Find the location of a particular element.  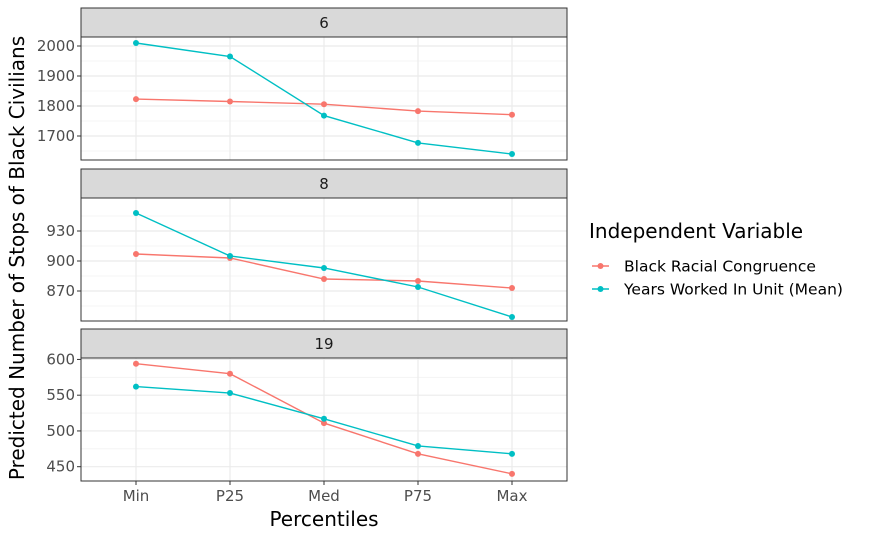

y-tick-label: 1700 is located at coordinates (56, 136).